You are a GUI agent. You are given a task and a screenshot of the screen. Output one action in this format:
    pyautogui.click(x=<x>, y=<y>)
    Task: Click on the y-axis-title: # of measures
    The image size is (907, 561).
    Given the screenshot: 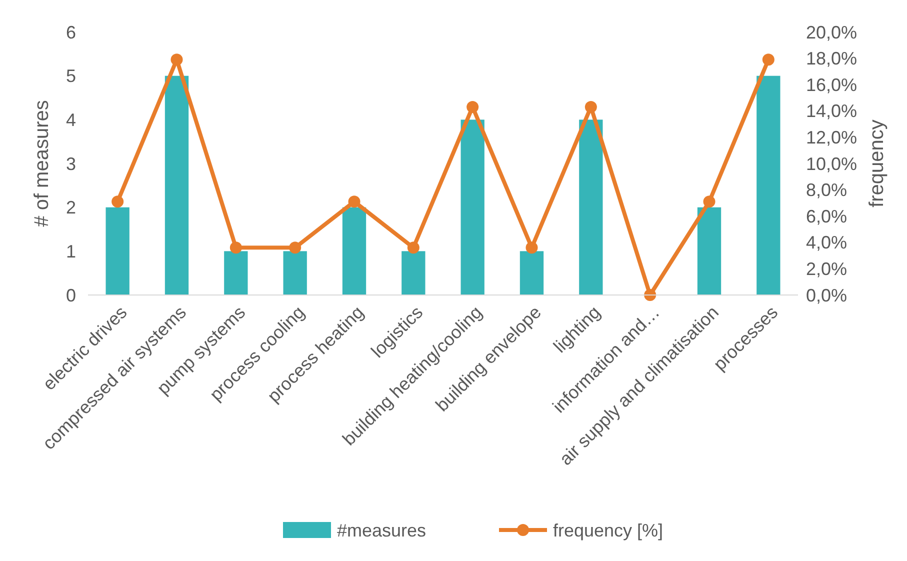 What is the action you would take?
    pyautogui.click(x=42, y=163)
    